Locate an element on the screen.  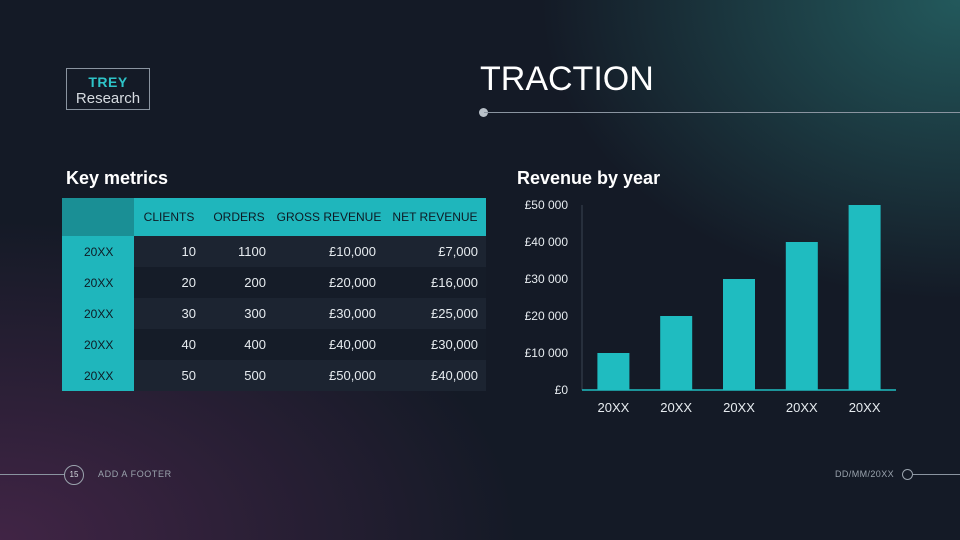
cell-clients: 50 is located at coordinates (169, 375).